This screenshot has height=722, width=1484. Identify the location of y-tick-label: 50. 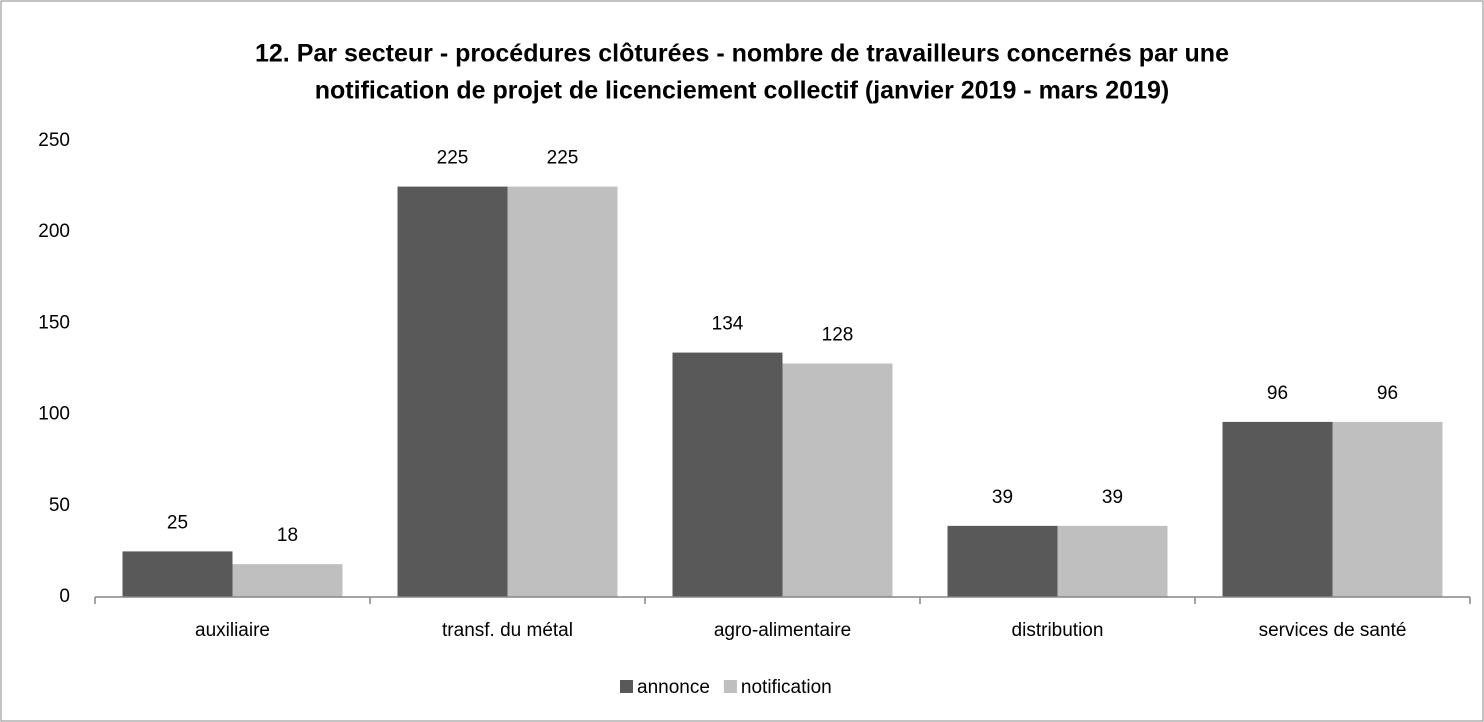
(59, 505).